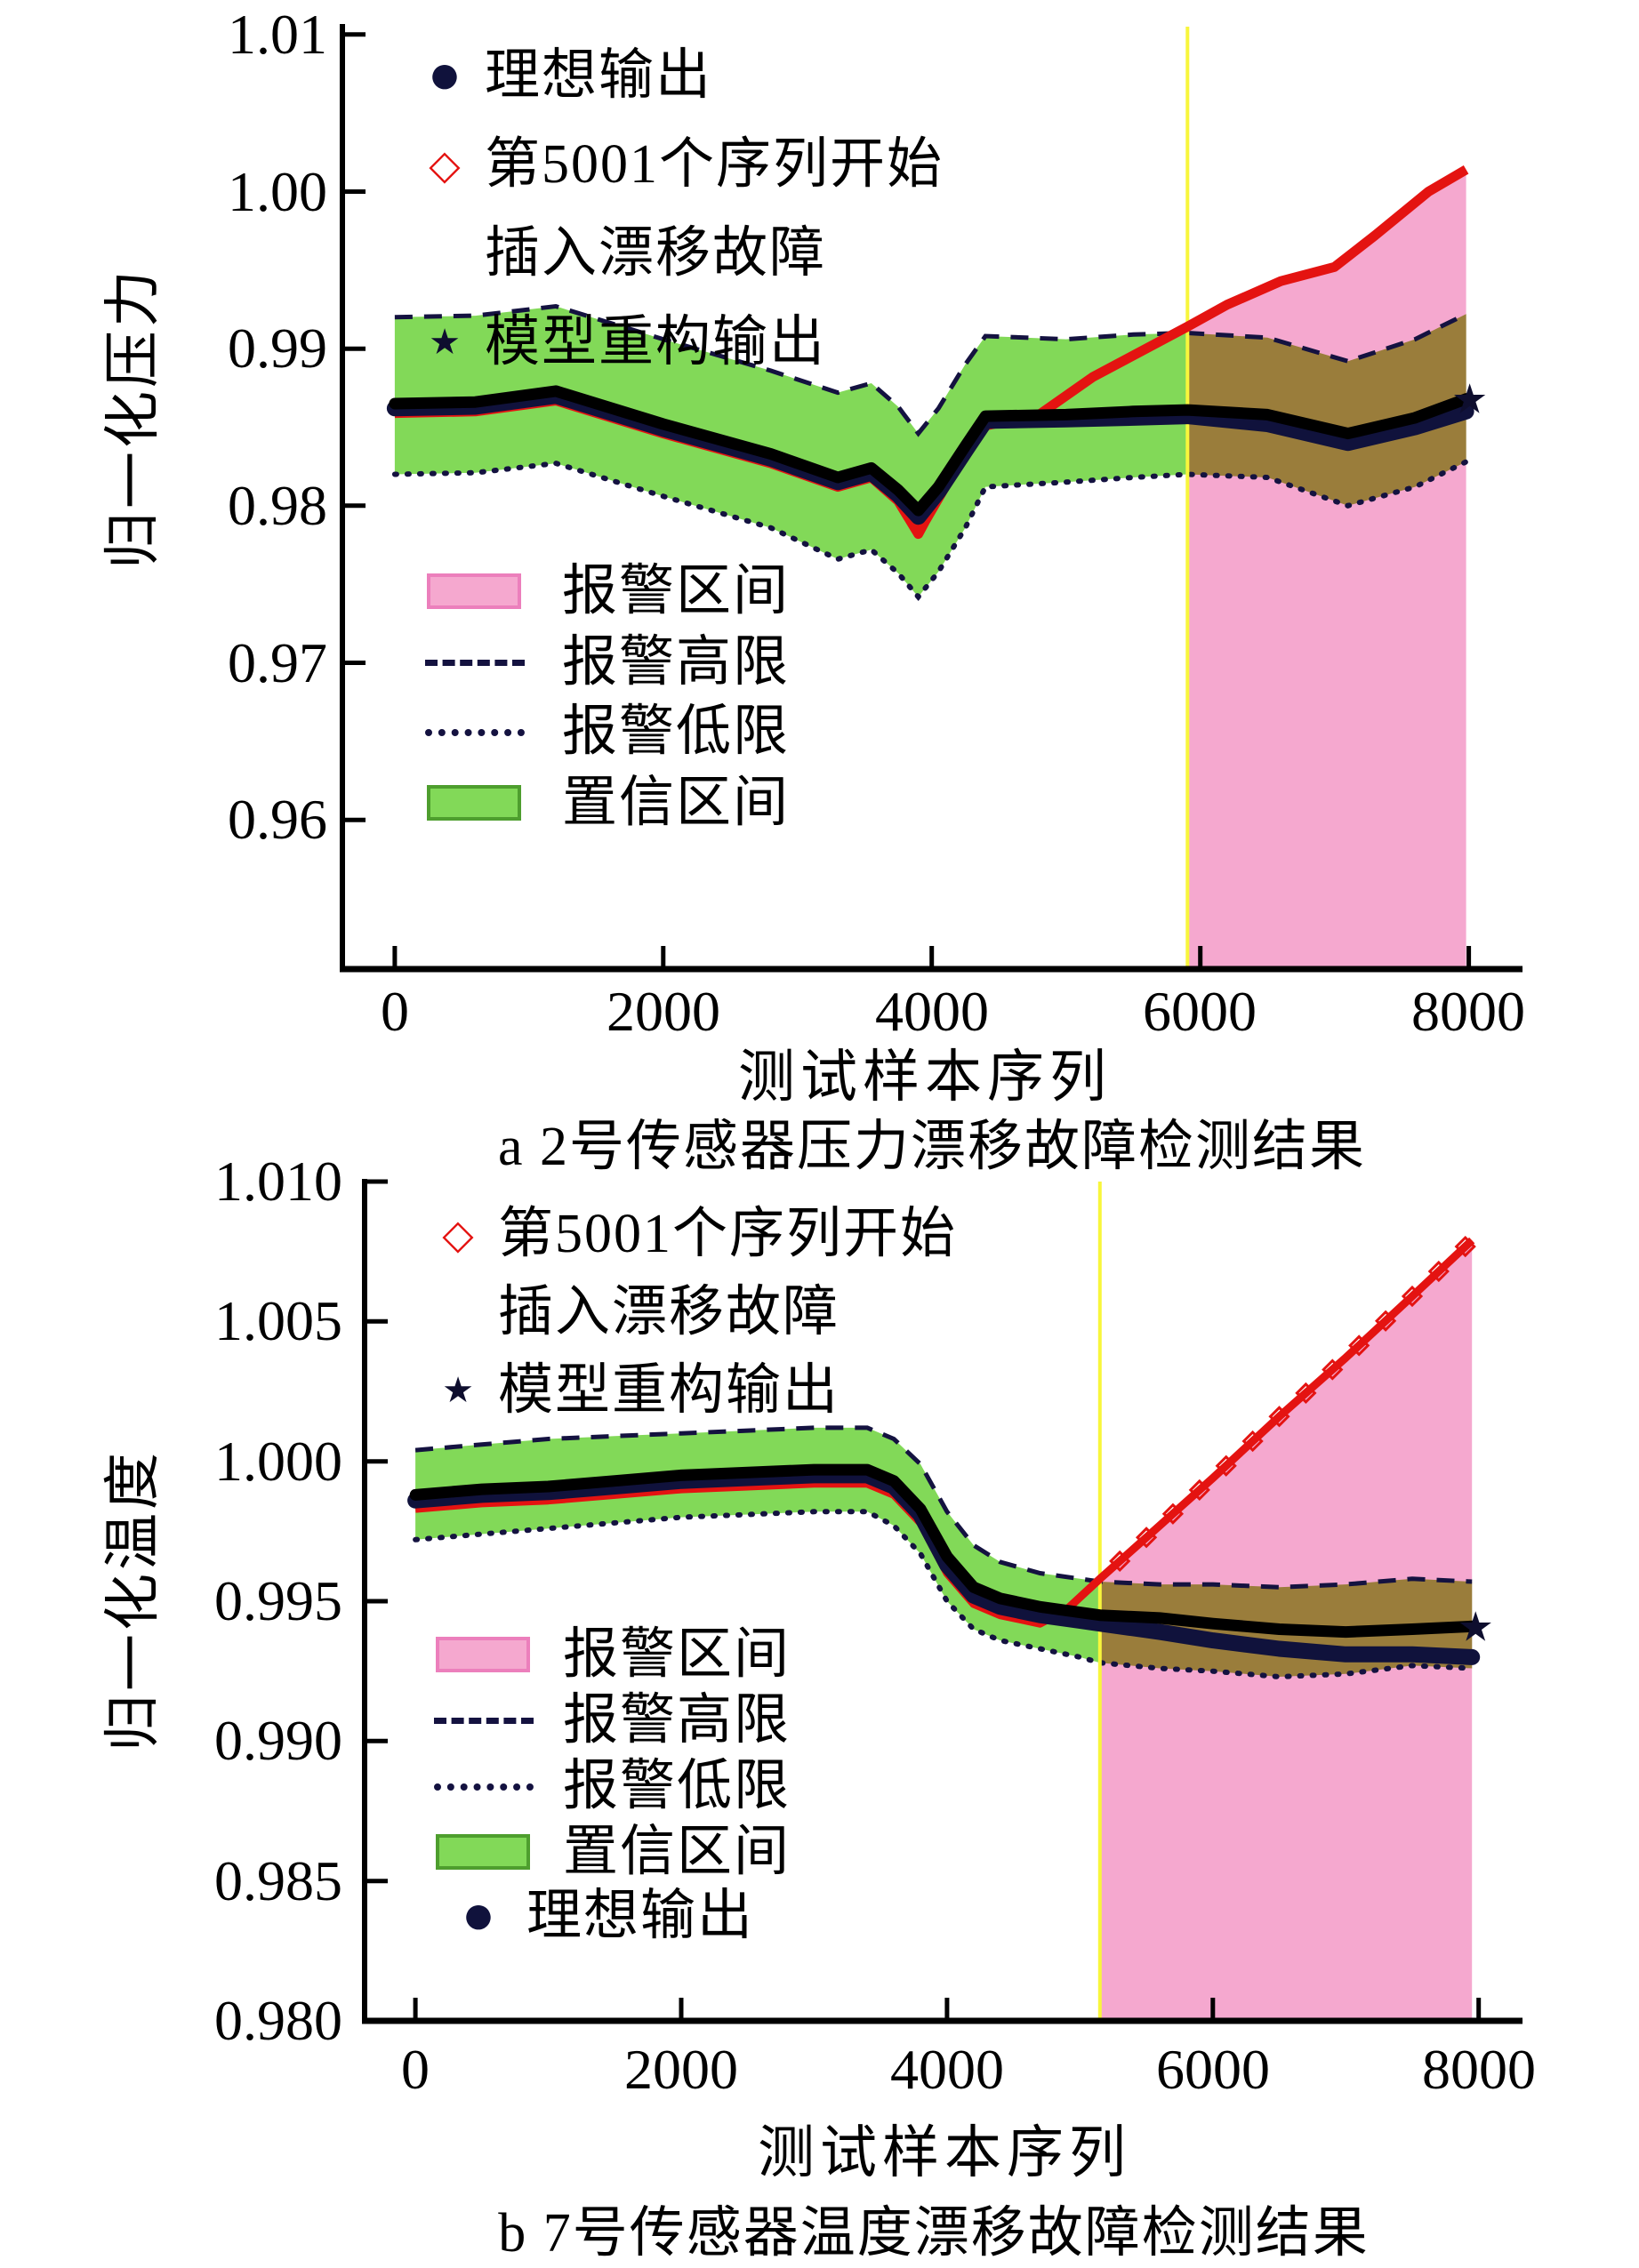 The width and height of the screenshot is (1639, 2268). What do you see at coordinates (277, 191) in the screenshot?
I see `y-tick-label: 1.00` at bounding box center [277, 191].